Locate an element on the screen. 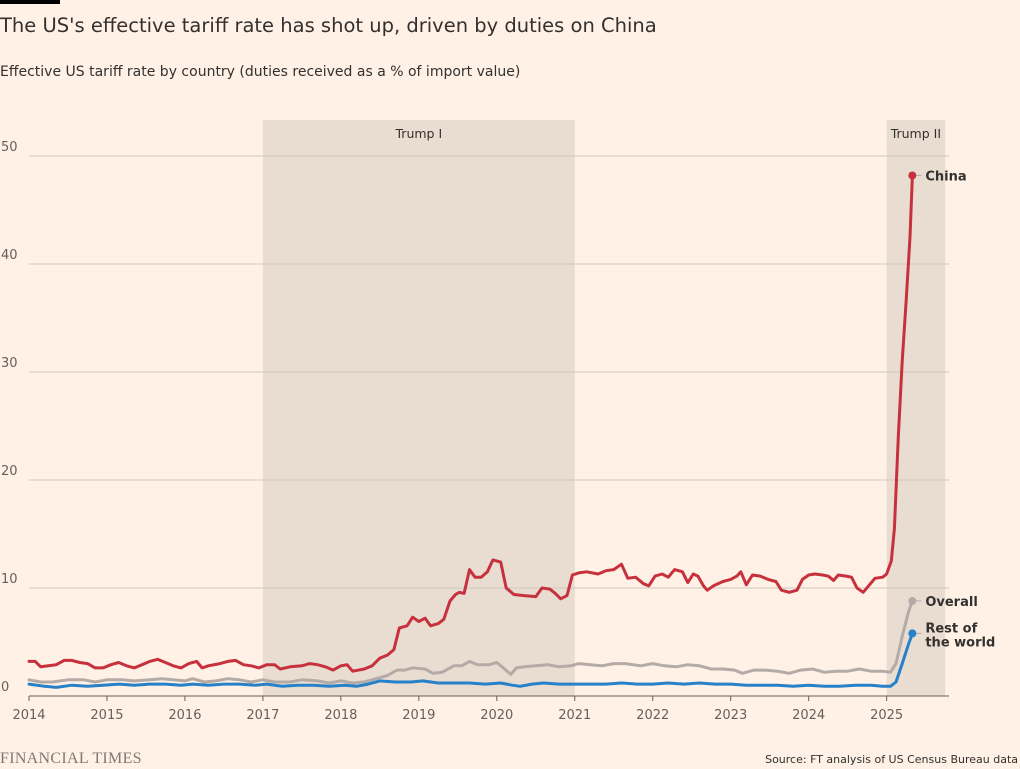  x-tick-label: 2024 is located at coordinates (808, 715).